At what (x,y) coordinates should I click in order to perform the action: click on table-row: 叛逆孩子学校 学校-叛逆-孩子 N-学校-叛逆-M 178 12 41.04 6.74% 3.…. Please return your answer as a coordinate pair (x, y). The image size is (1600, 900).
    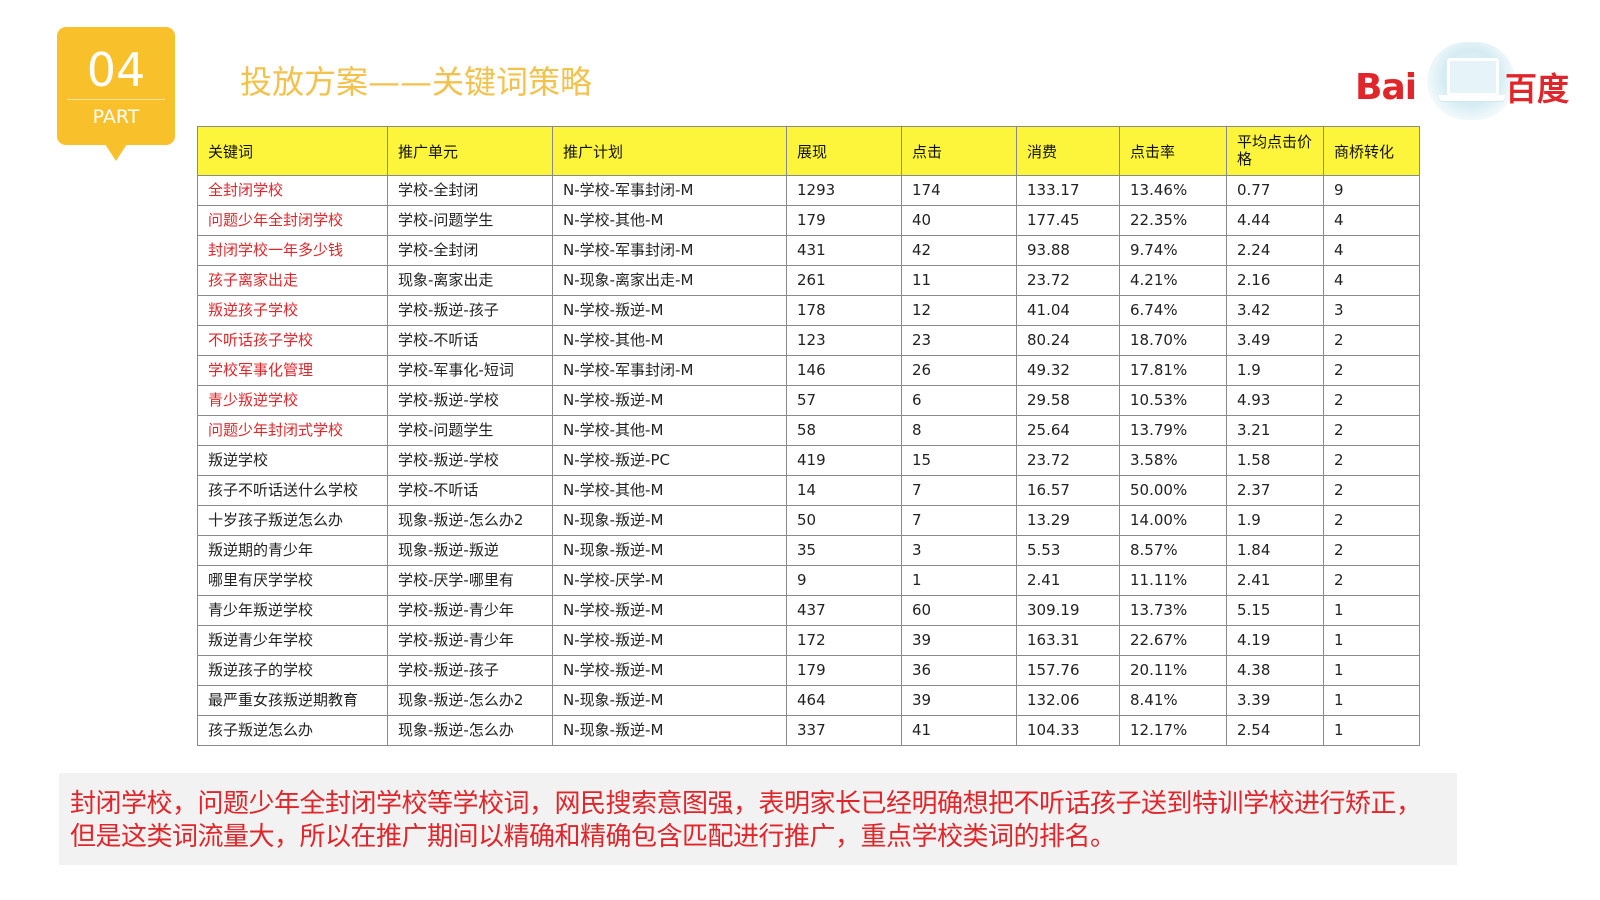
    Looking at the image, I should click on (808, 310).